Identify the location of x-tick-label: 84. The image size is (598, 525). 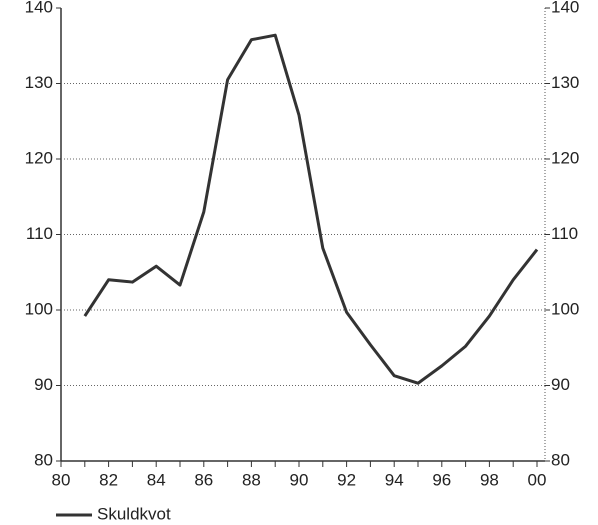
(156, 479).